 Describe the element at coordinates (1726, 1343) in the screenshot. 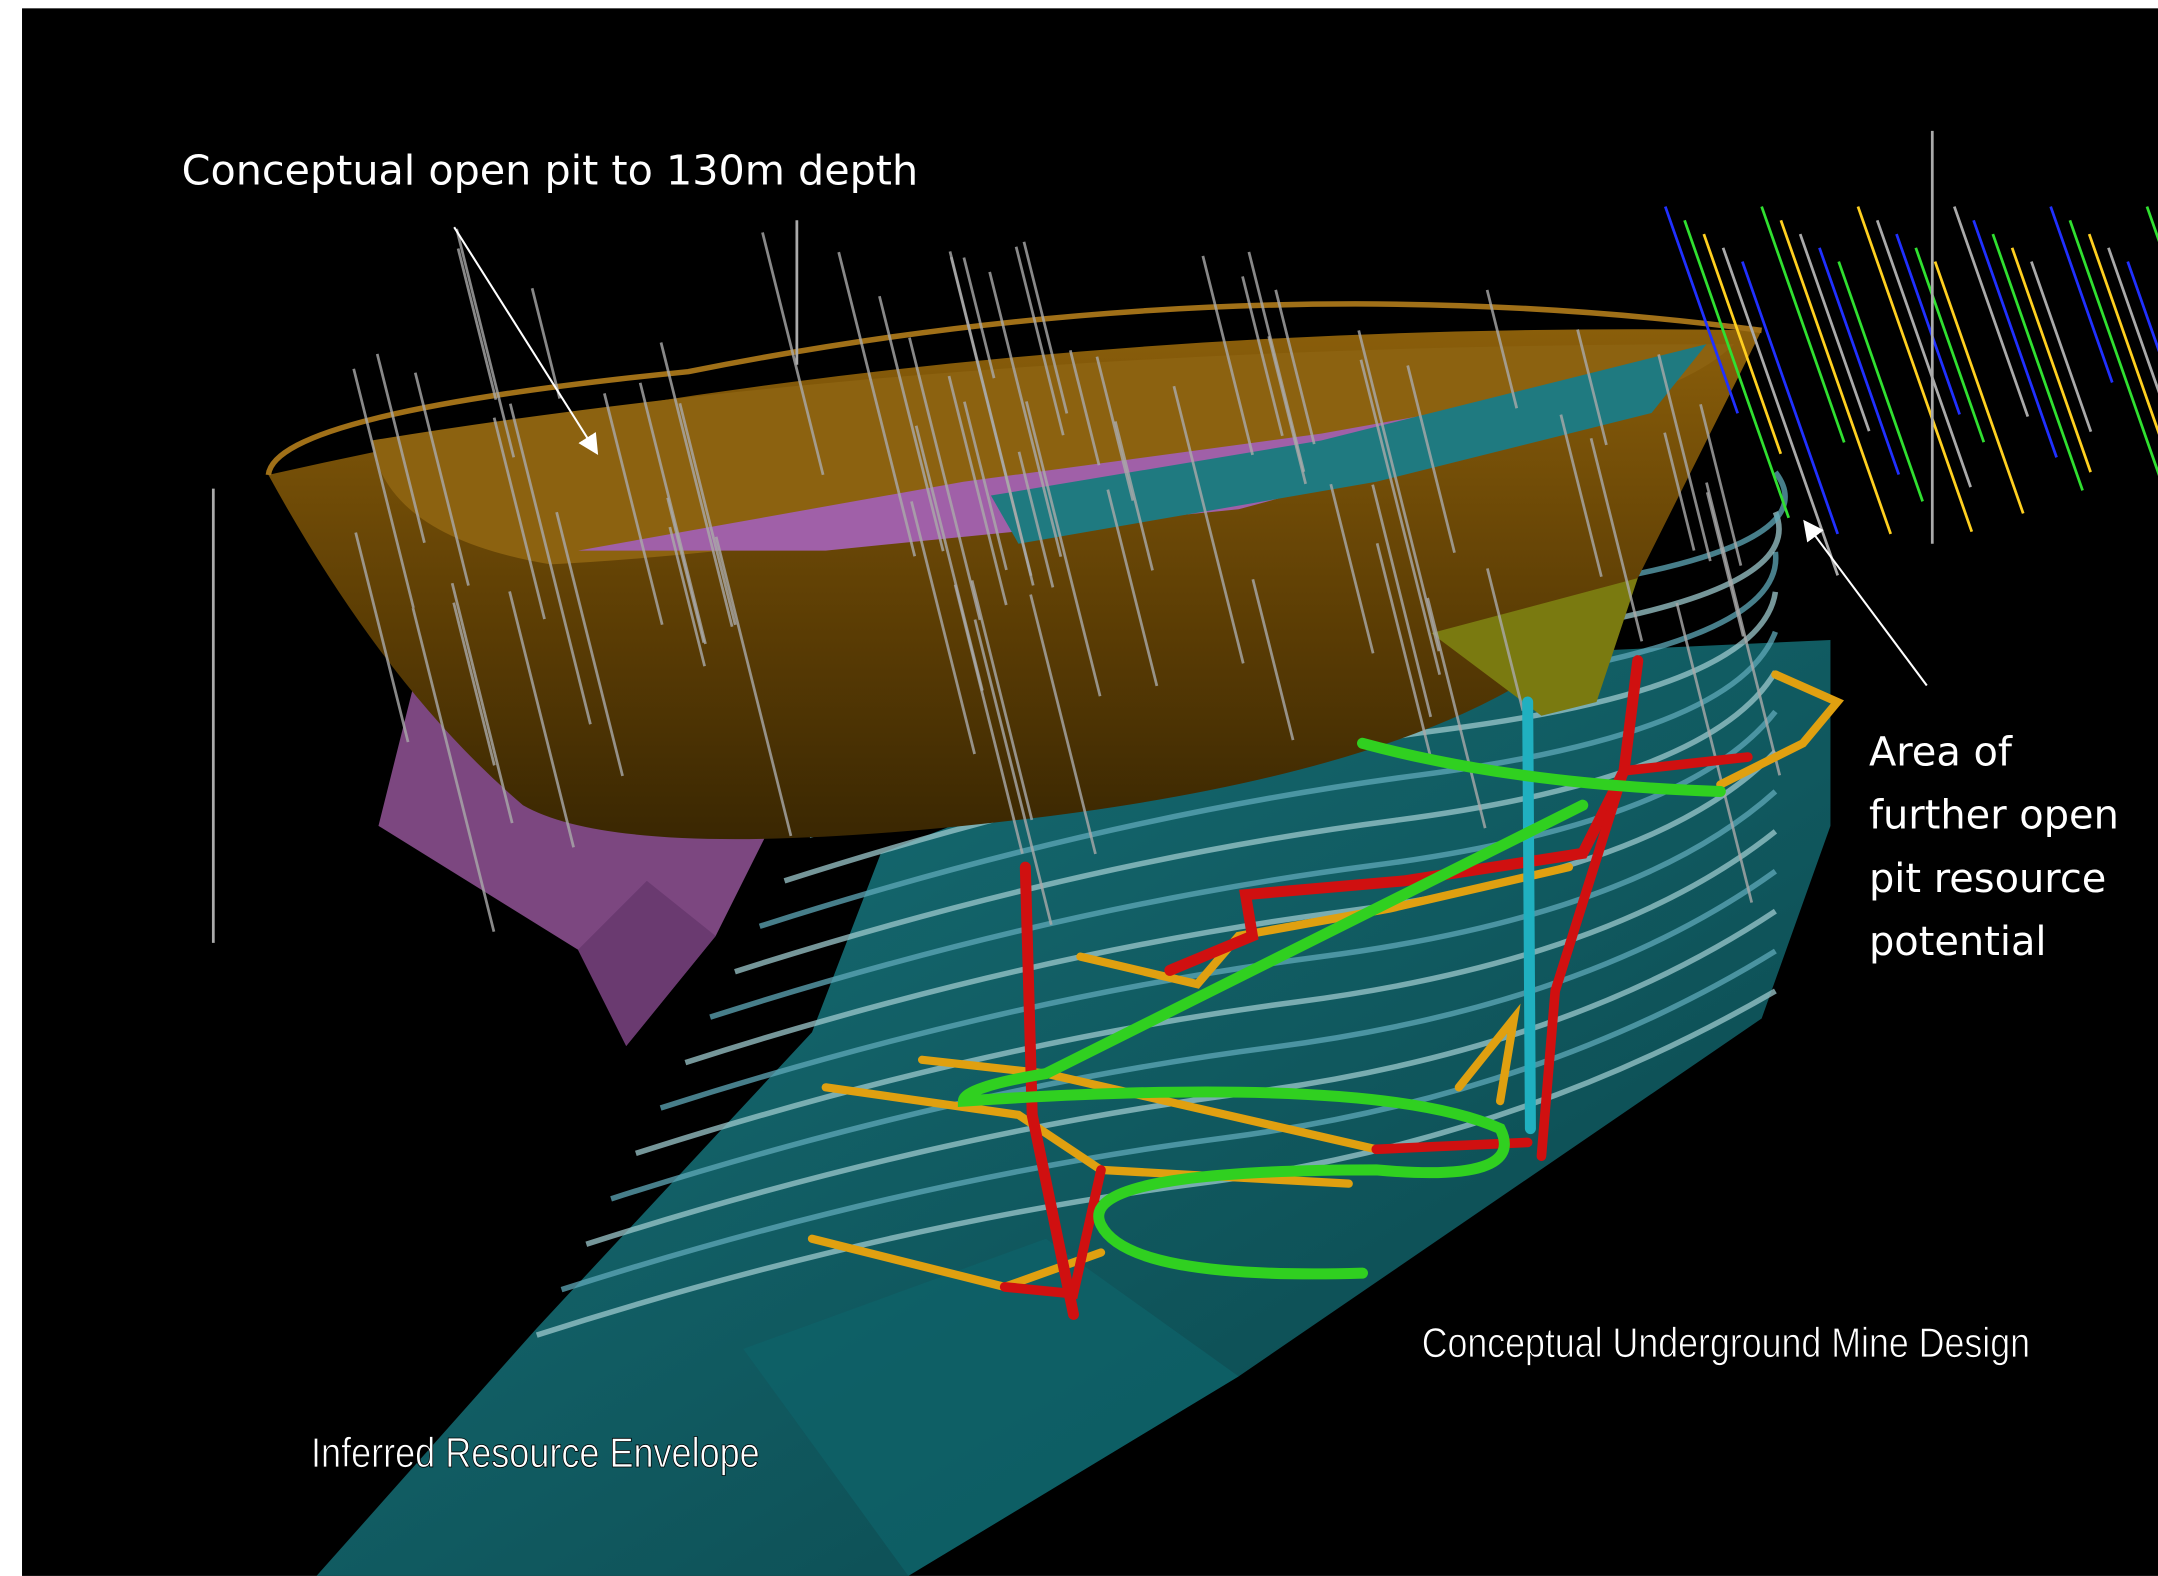

I see `model-label: Conceptual Underground Mine Design` at that location.